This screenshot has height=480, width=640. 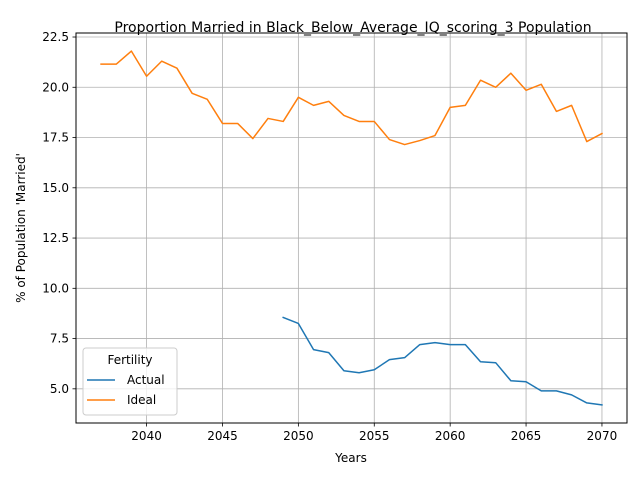 I want to click on y-tick-label: 12.5, so click(x=55, y=238).